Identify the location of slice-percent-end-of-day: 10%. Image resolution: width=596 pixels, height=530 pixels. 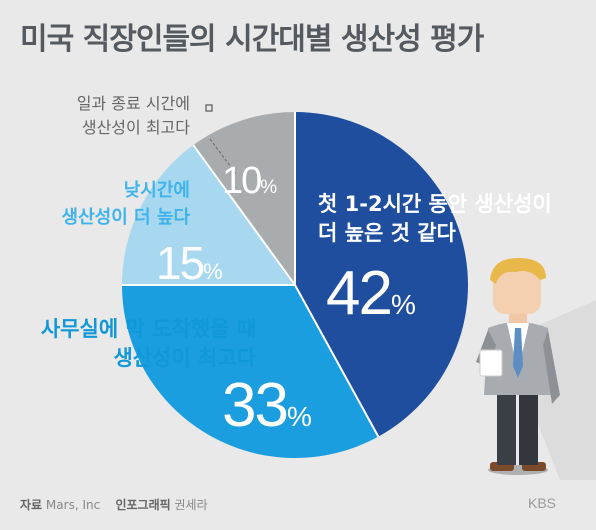
(249, 181).